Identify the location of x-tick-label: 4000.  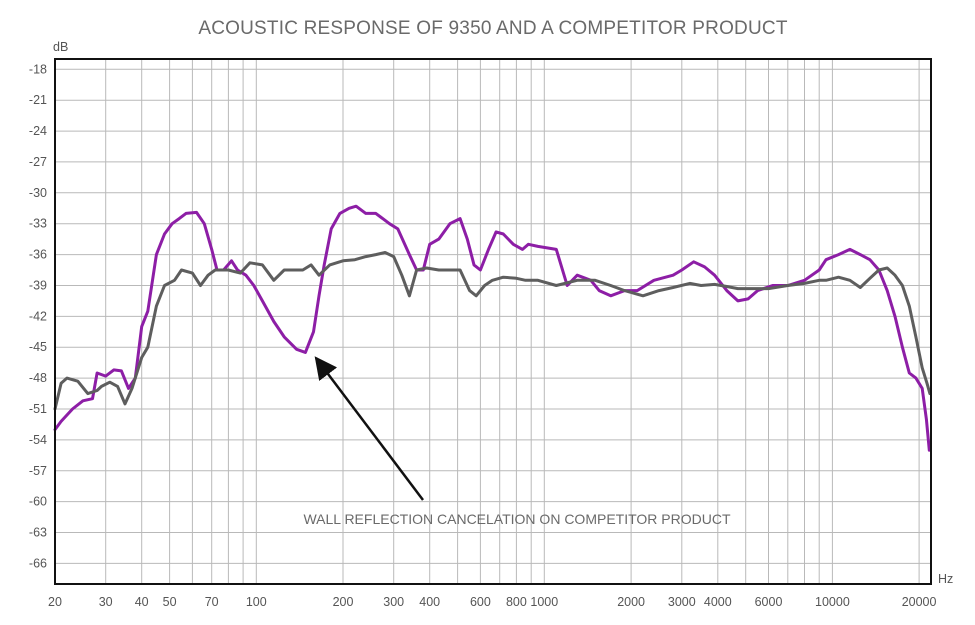
(718, 602).